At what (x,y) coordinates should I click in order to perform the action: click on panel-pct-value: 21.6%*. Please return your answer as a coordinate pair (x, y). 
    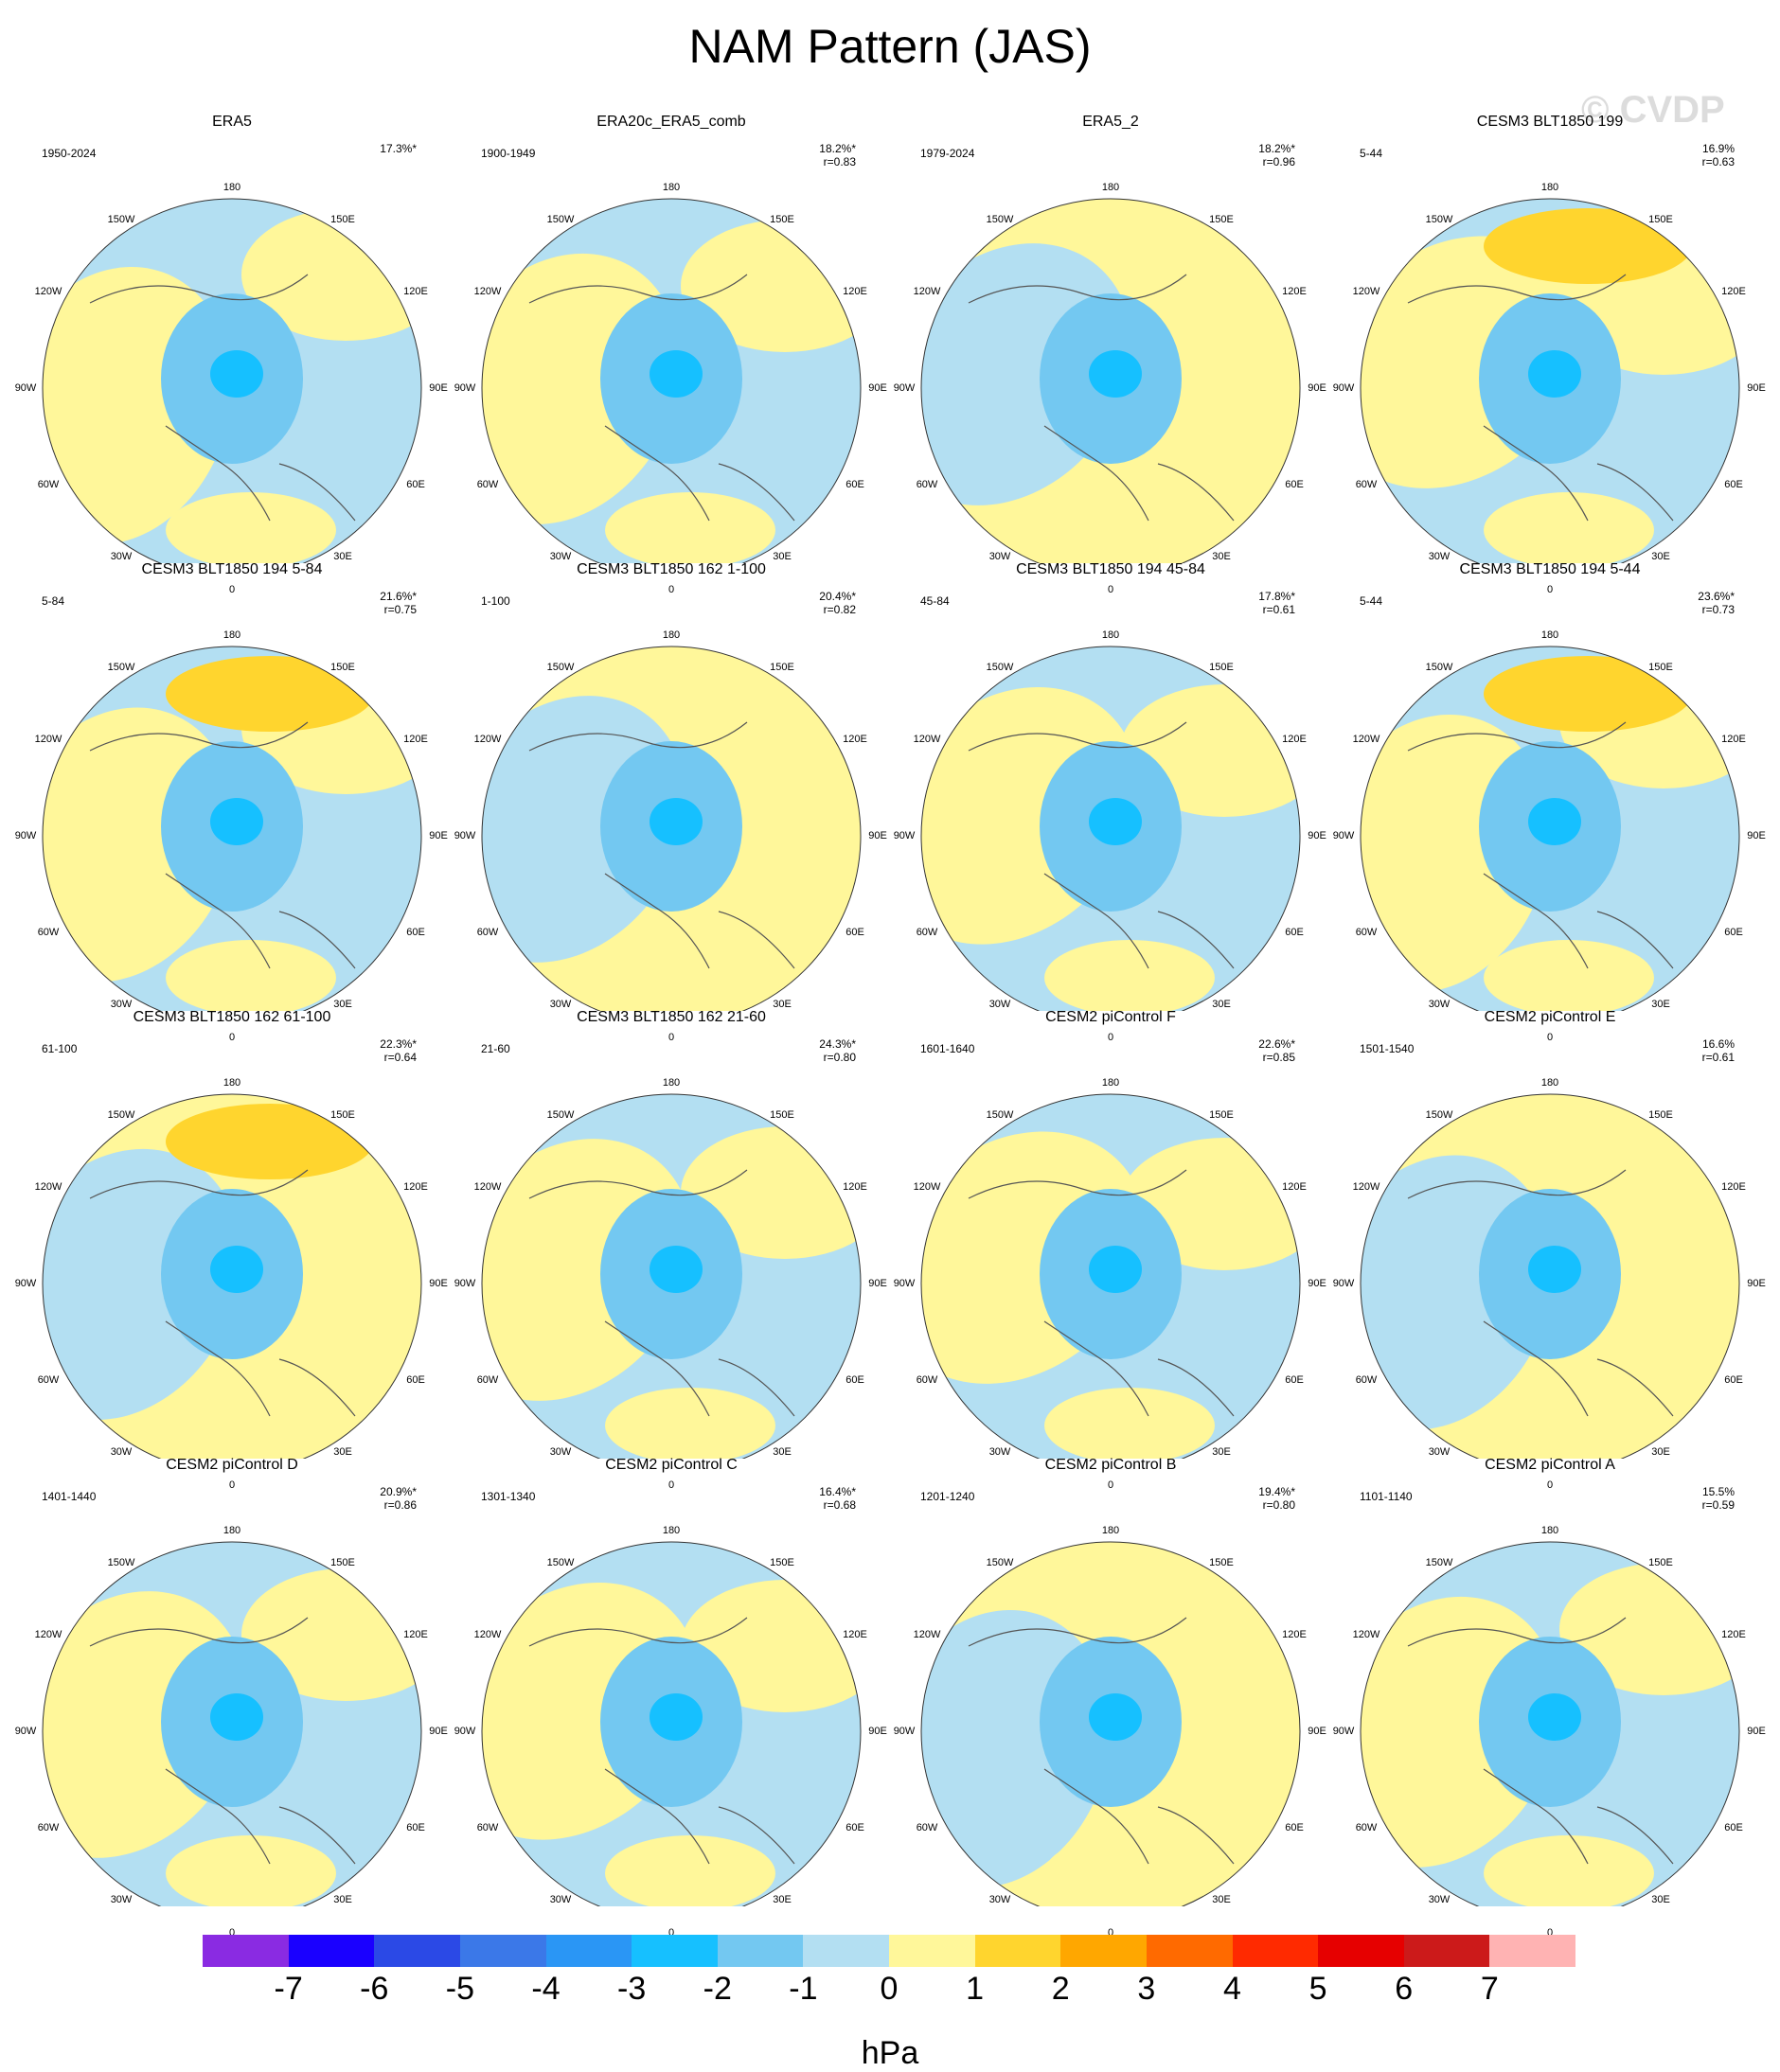
    Looking at the image, I should click on (398, 596).